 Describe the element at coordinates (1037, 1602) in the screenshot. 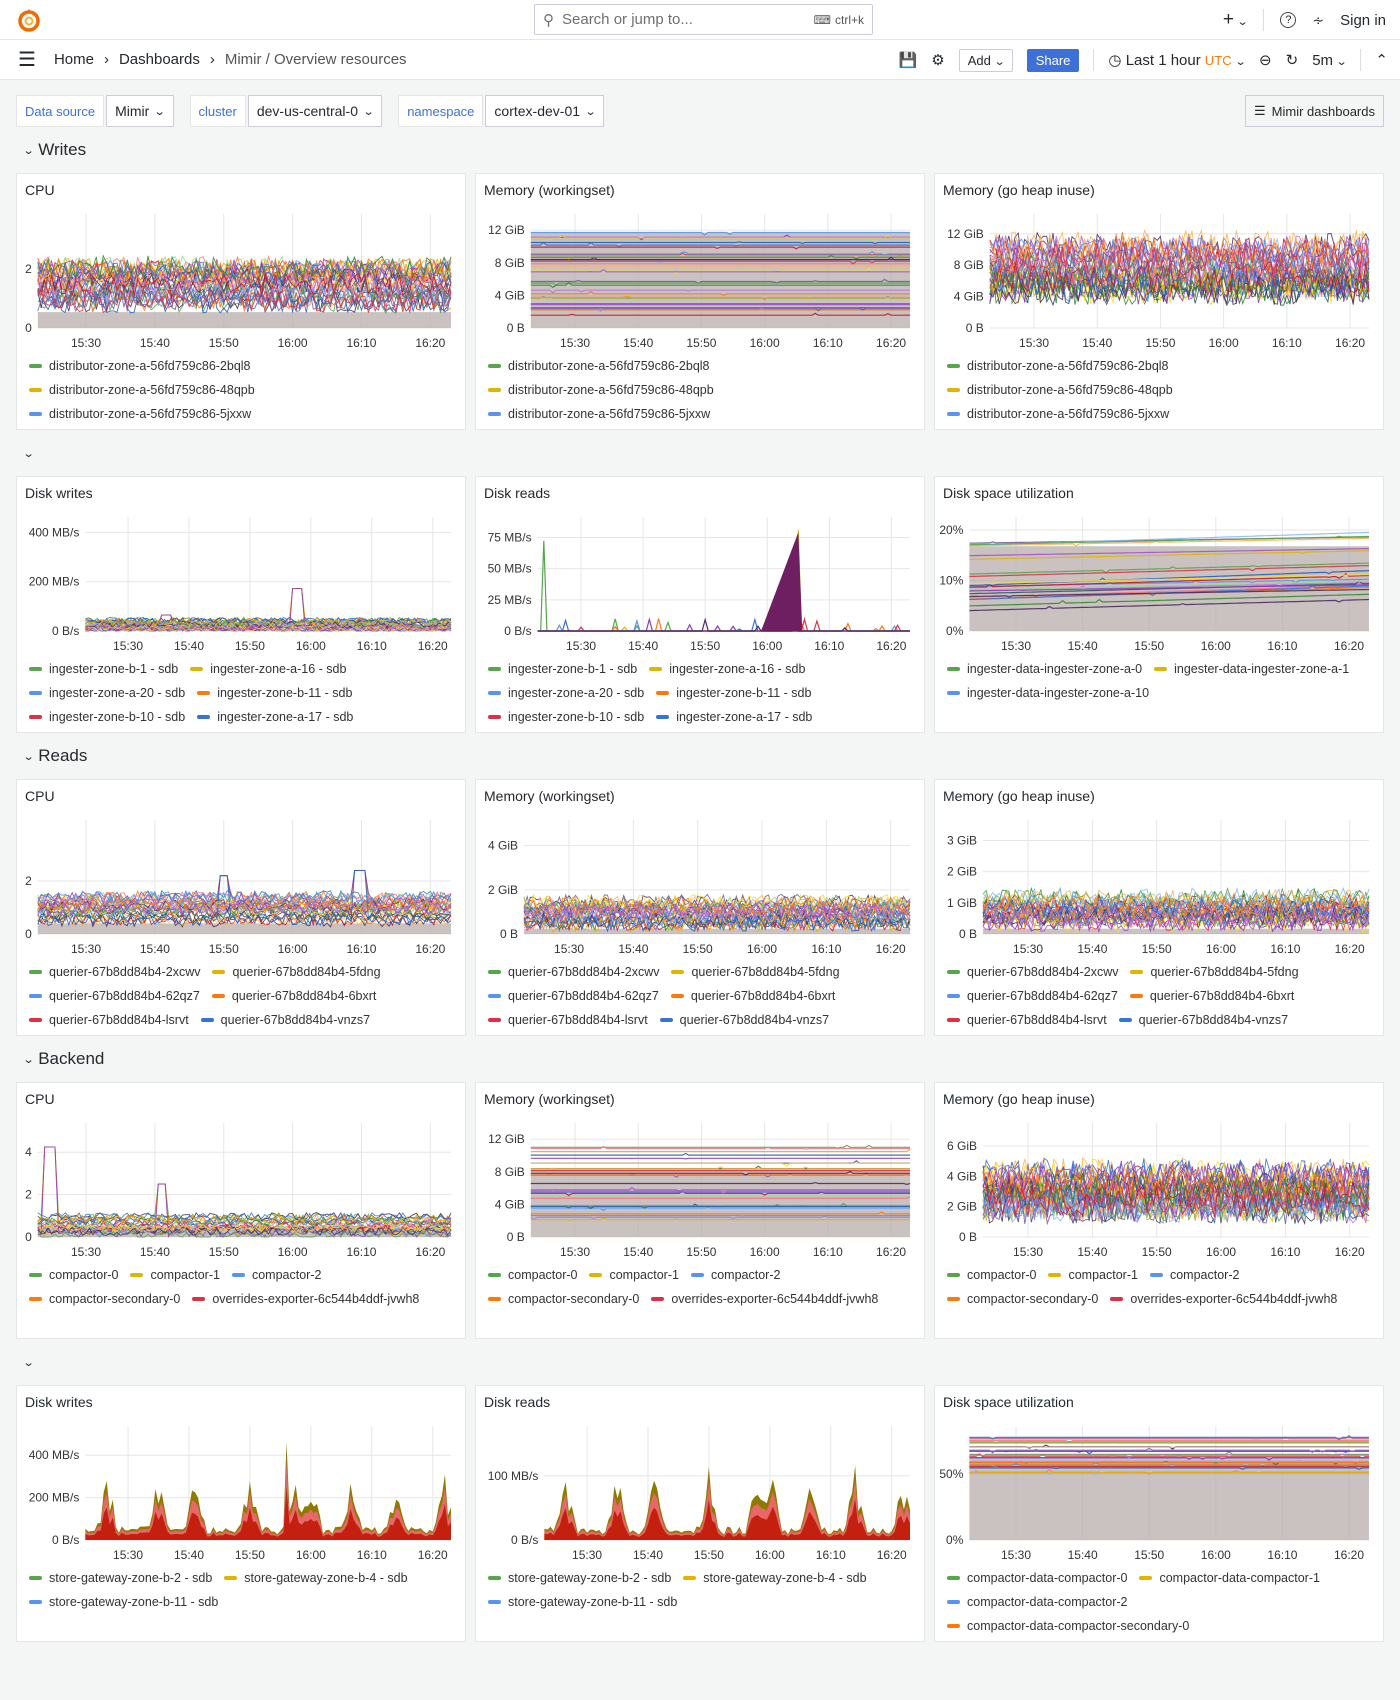

I see `legend-item: compactor-data-compactor-2` at that location.